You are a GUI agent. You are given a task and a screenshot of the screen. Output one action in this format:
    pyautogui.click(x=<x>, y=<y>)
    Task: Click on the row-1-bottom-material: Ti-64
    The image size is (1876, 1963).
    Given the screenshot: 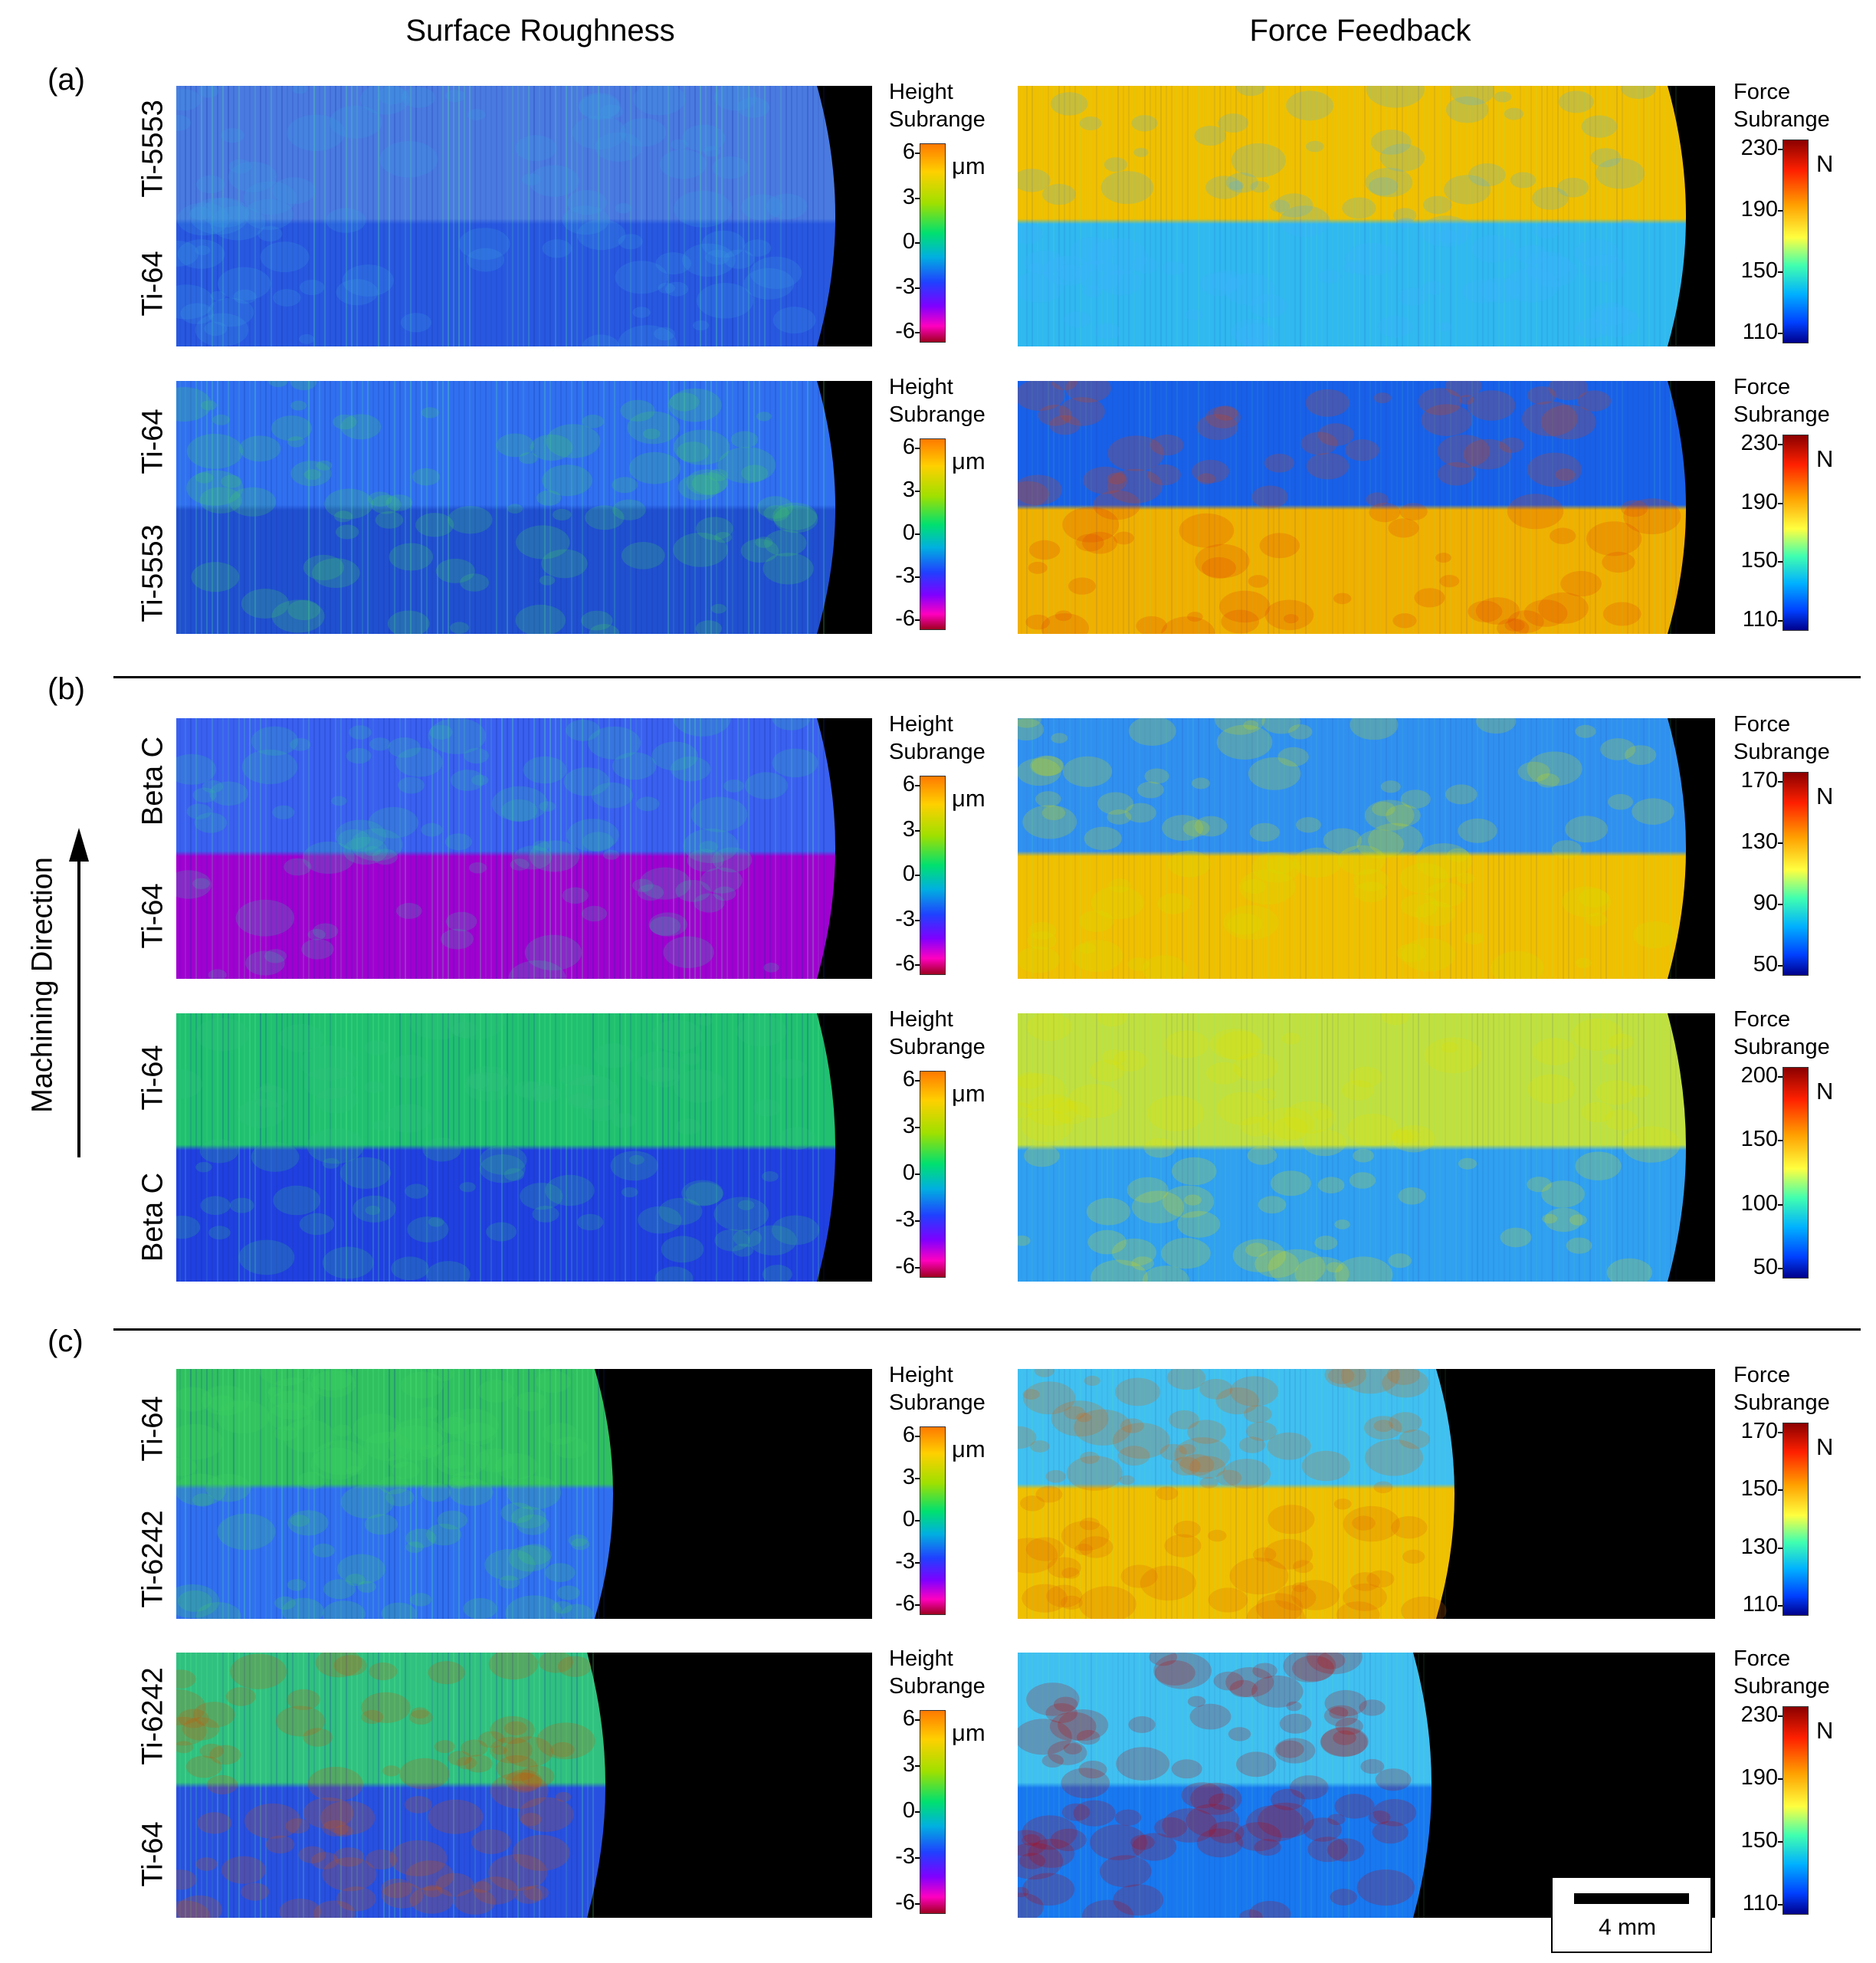 What is the action you would take?
    pyautogui.click(x=152, y=284)
    